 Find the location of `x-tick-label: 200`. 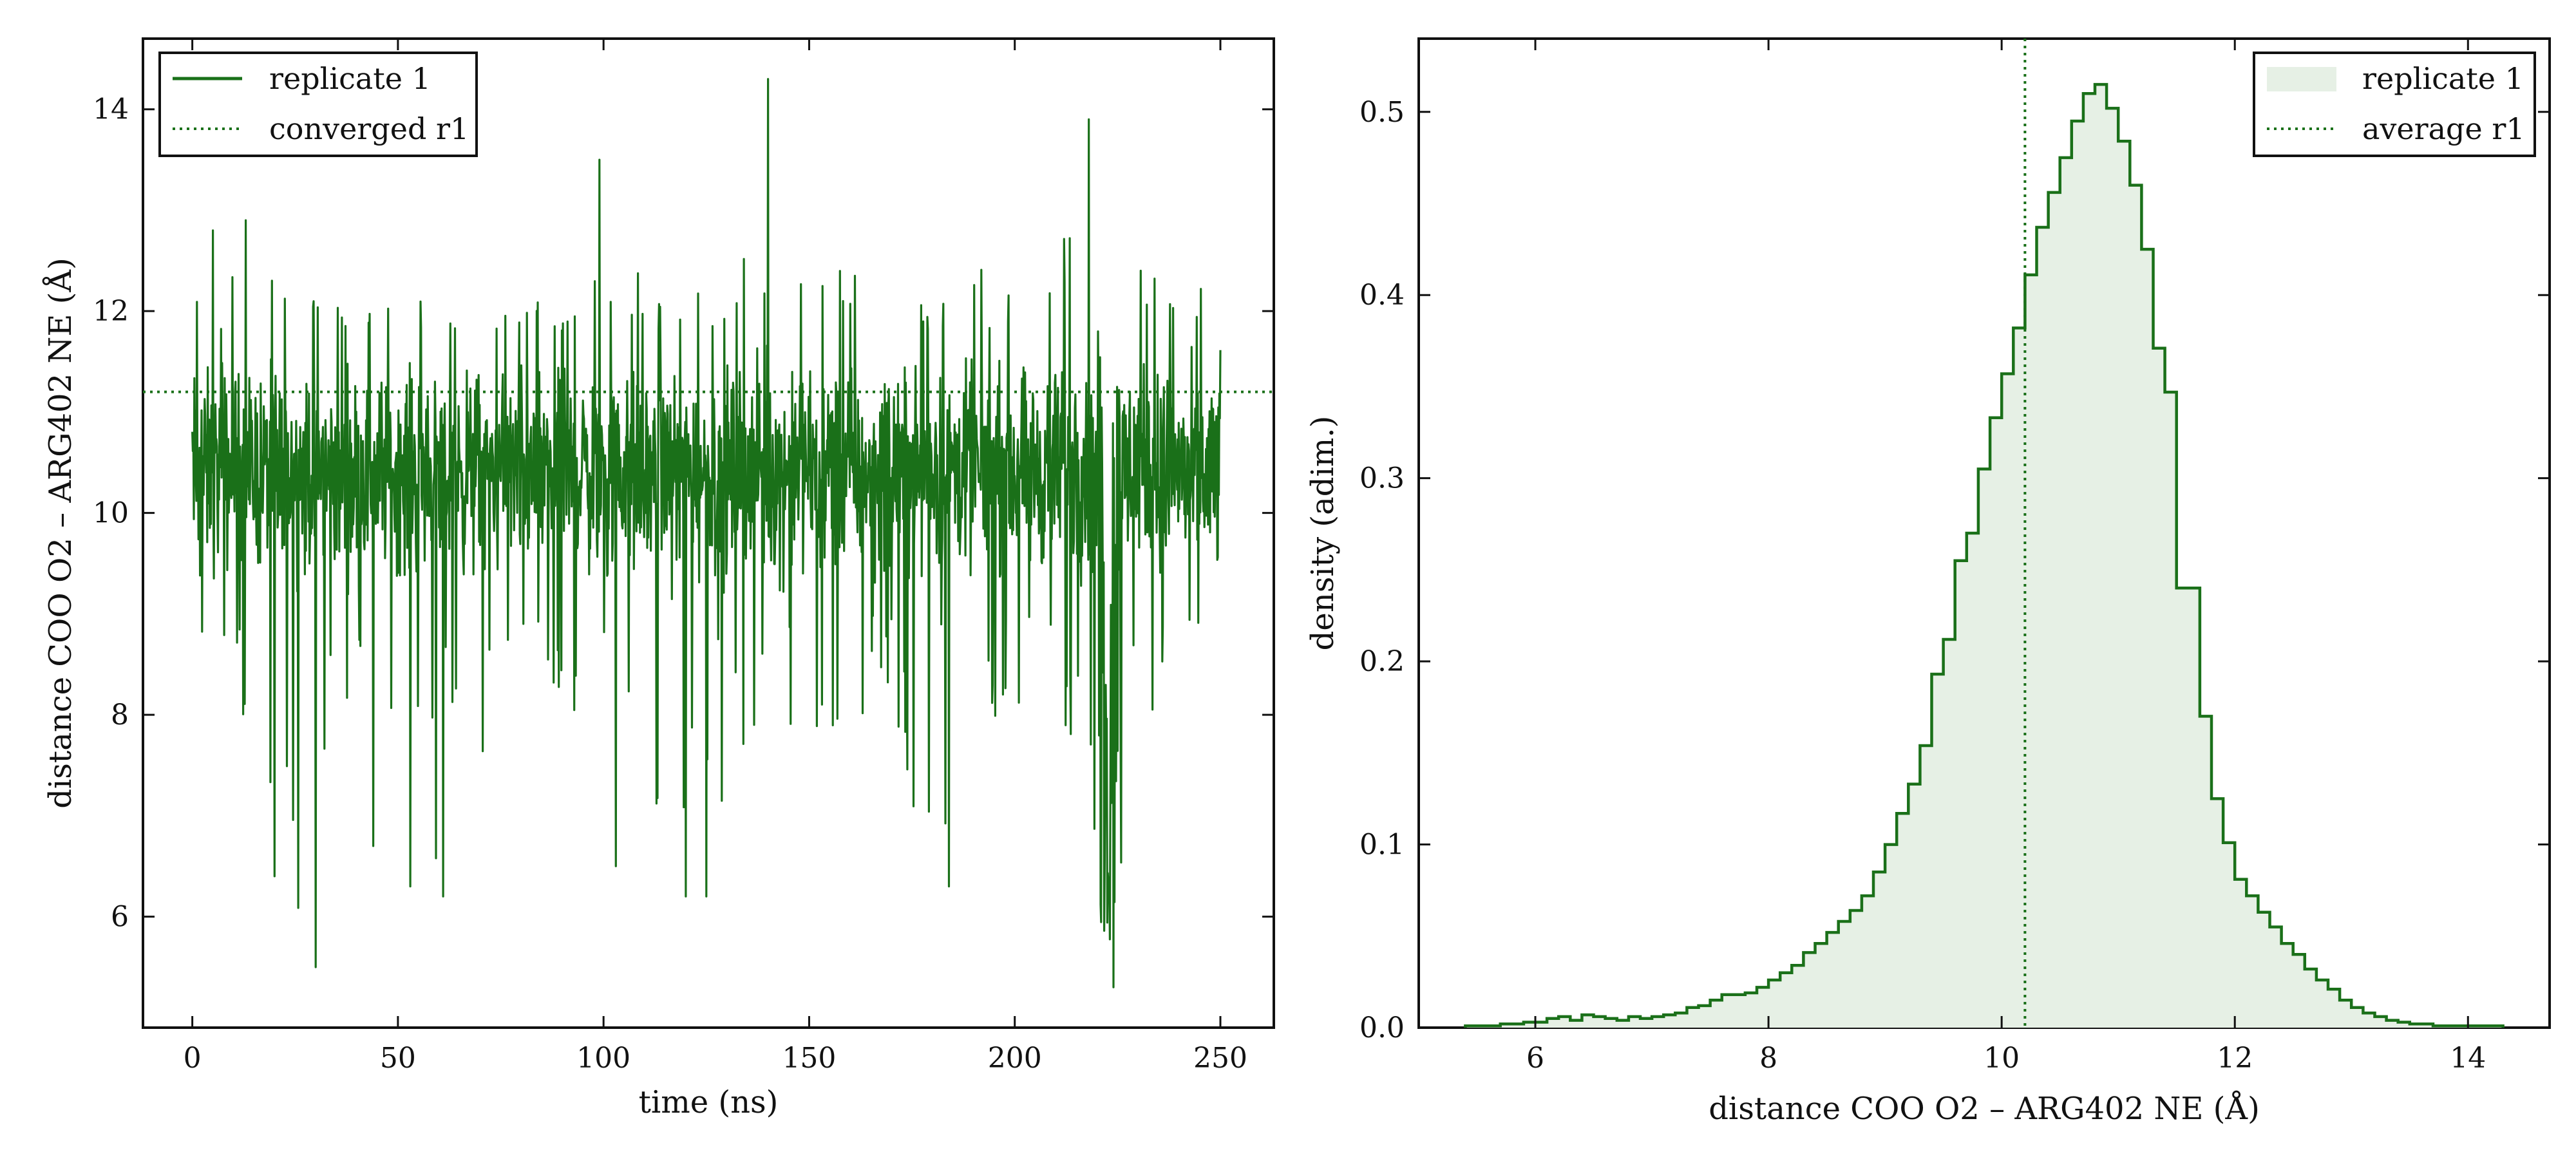

x-tick-label: 200 is located at coordinates (1015, 1058).